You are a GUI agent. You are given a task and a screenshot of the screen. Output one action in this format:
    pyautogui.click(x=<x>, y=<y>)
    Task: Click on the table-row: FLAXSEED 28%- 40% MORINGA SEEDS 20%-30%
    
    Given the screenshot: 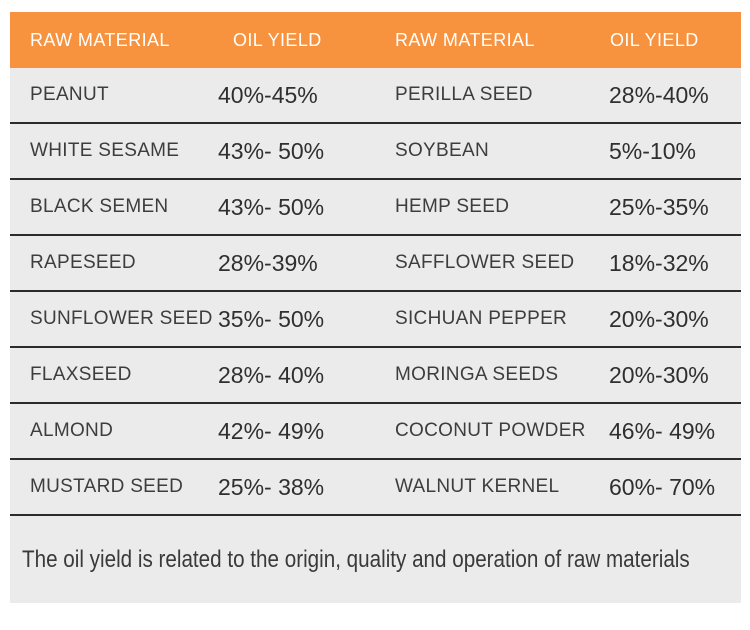 What is the action you would take?
    pyautogui.click(x=375, y=376)
    